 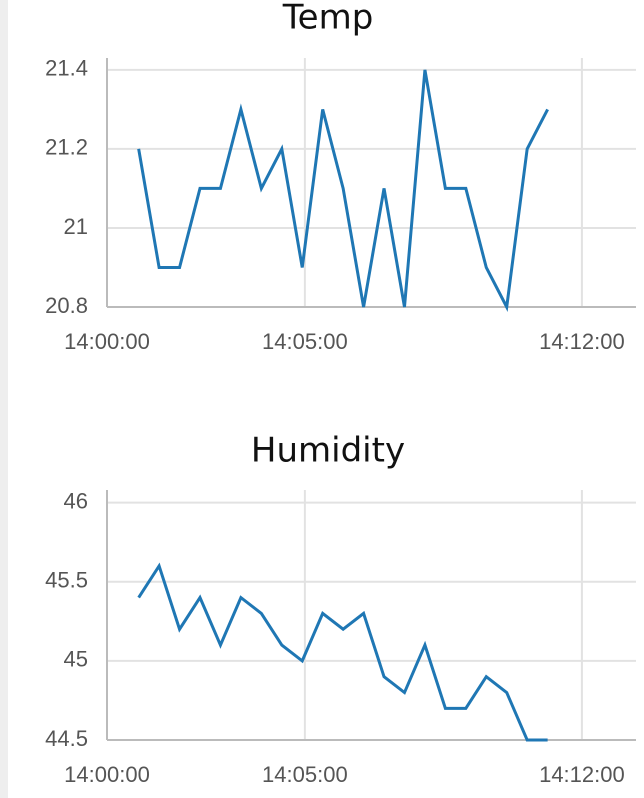 What do you see at coordinates (342, 652) in the screenshot?
I see `data-line` at bounding box center [342, 652].